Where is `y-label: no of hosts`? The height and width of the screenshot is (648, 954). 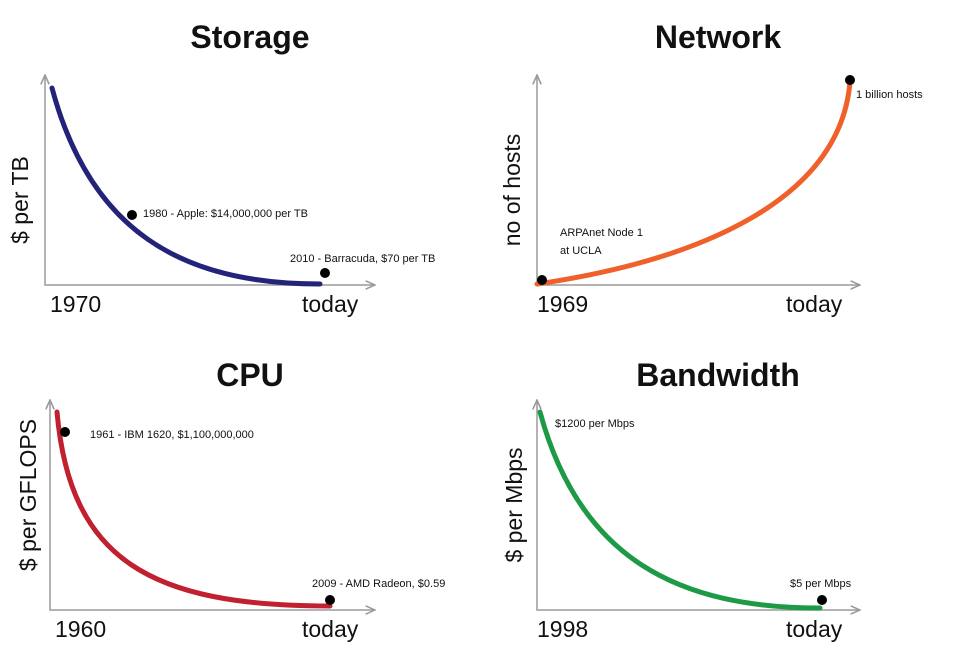
y-label: no of hosts is located at coordinates (512, 190).